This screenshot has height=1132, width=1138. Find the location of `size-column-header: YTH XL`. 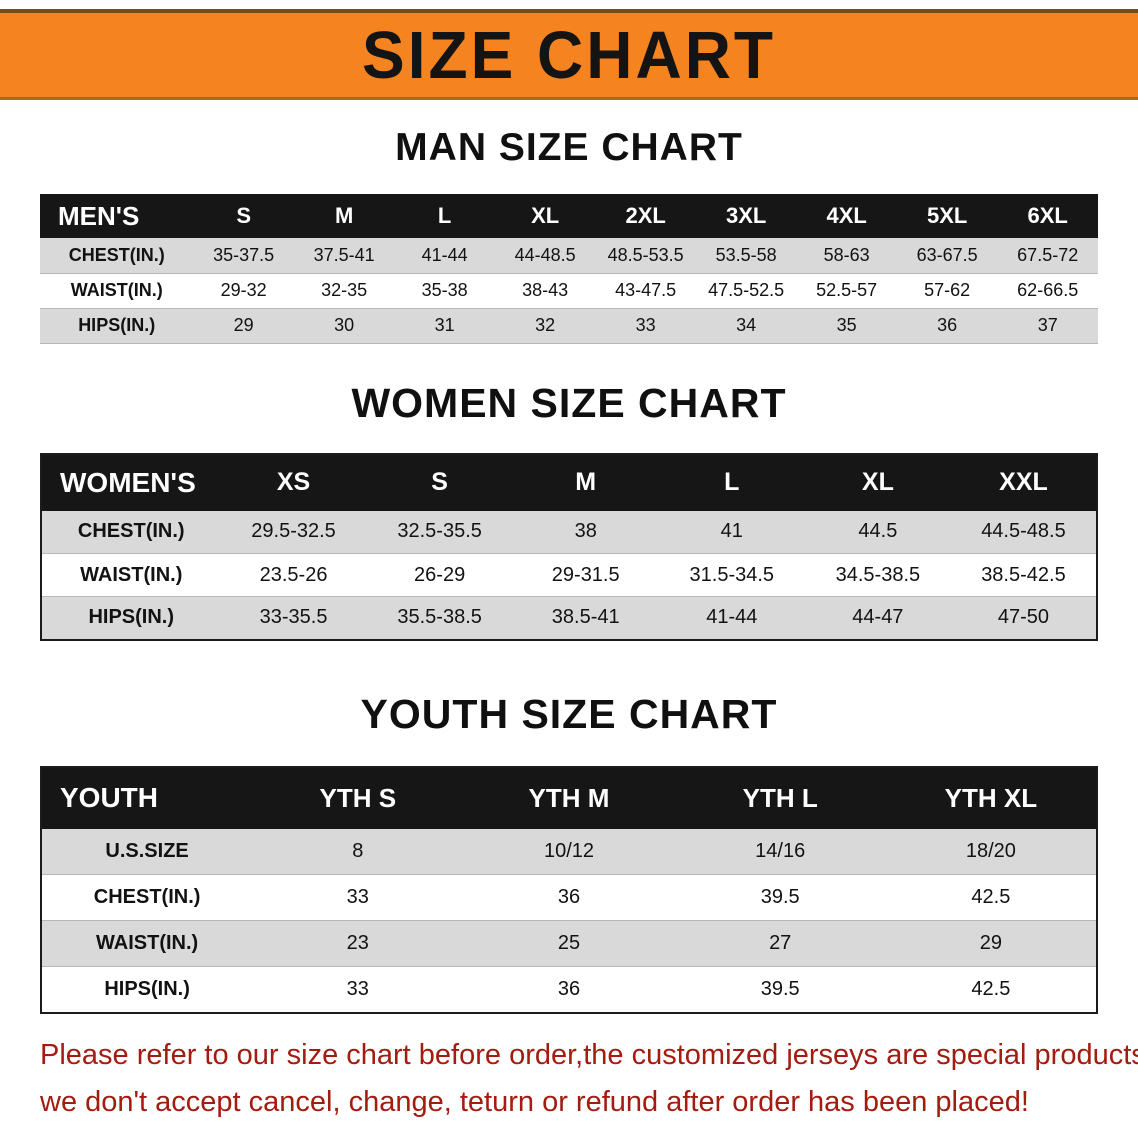

size-column-header: YTH XL is located at coordinates (991, 797).